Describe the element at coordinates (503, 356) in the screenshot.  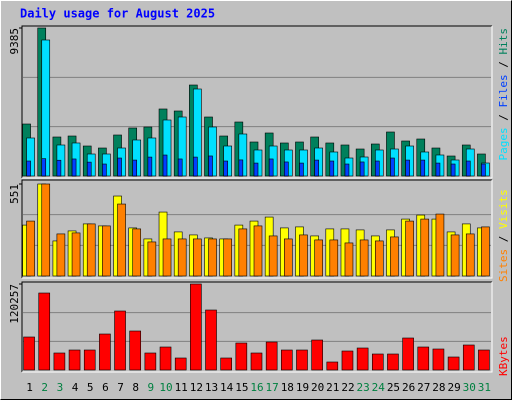
I see `legend-entry: KBytes` at that location.